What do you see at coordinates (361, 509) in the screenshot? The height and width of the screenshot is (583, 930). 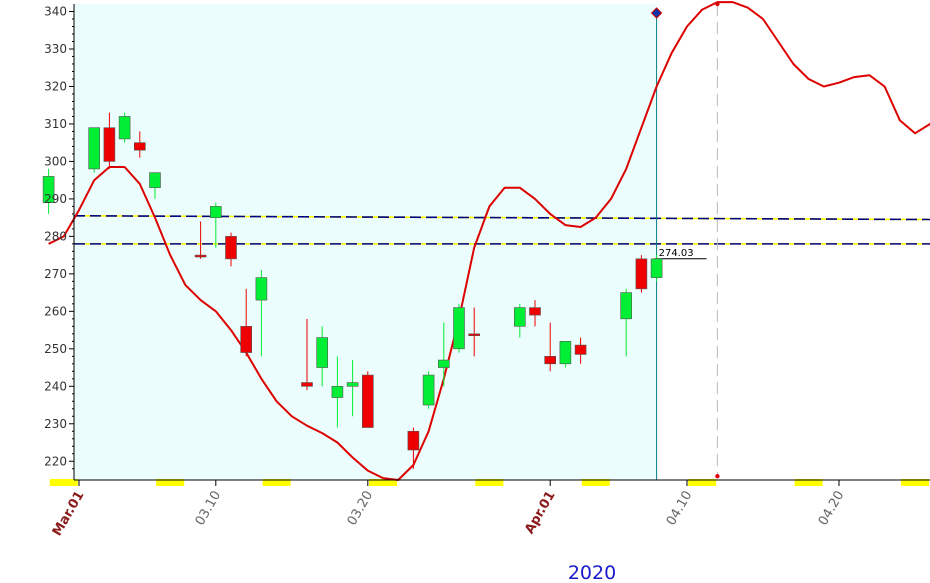 I see `x-tick-label: 03.20` at bounding box center [361, 509].